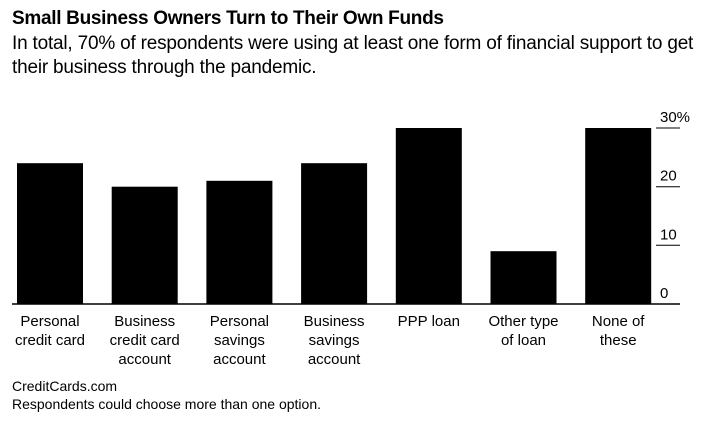 The width and height of the screenshot is (710, 424). I want to click on y-tick-label: 30%, so click(675, 117).